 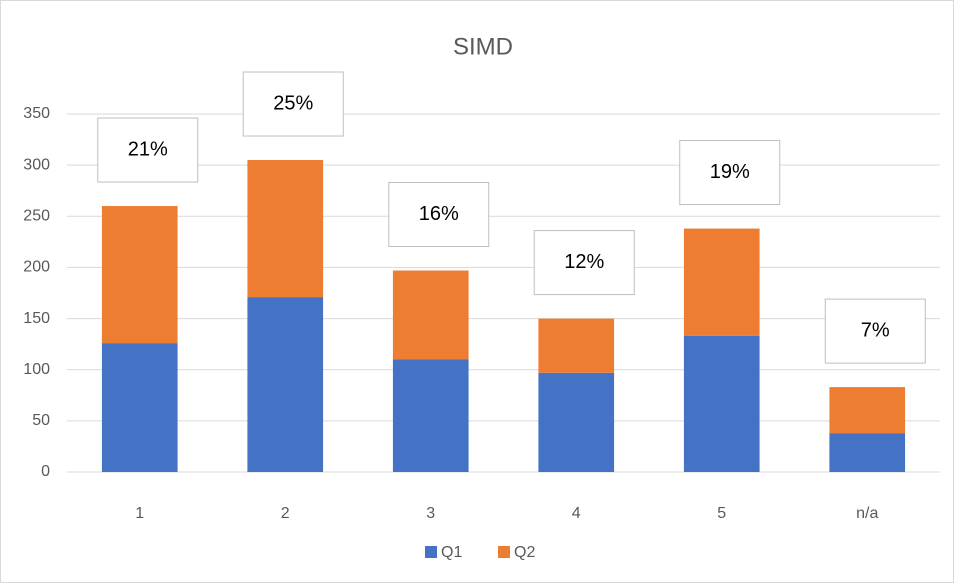 I want to click on y-tick-label: 100, so click(x=36, y=369).